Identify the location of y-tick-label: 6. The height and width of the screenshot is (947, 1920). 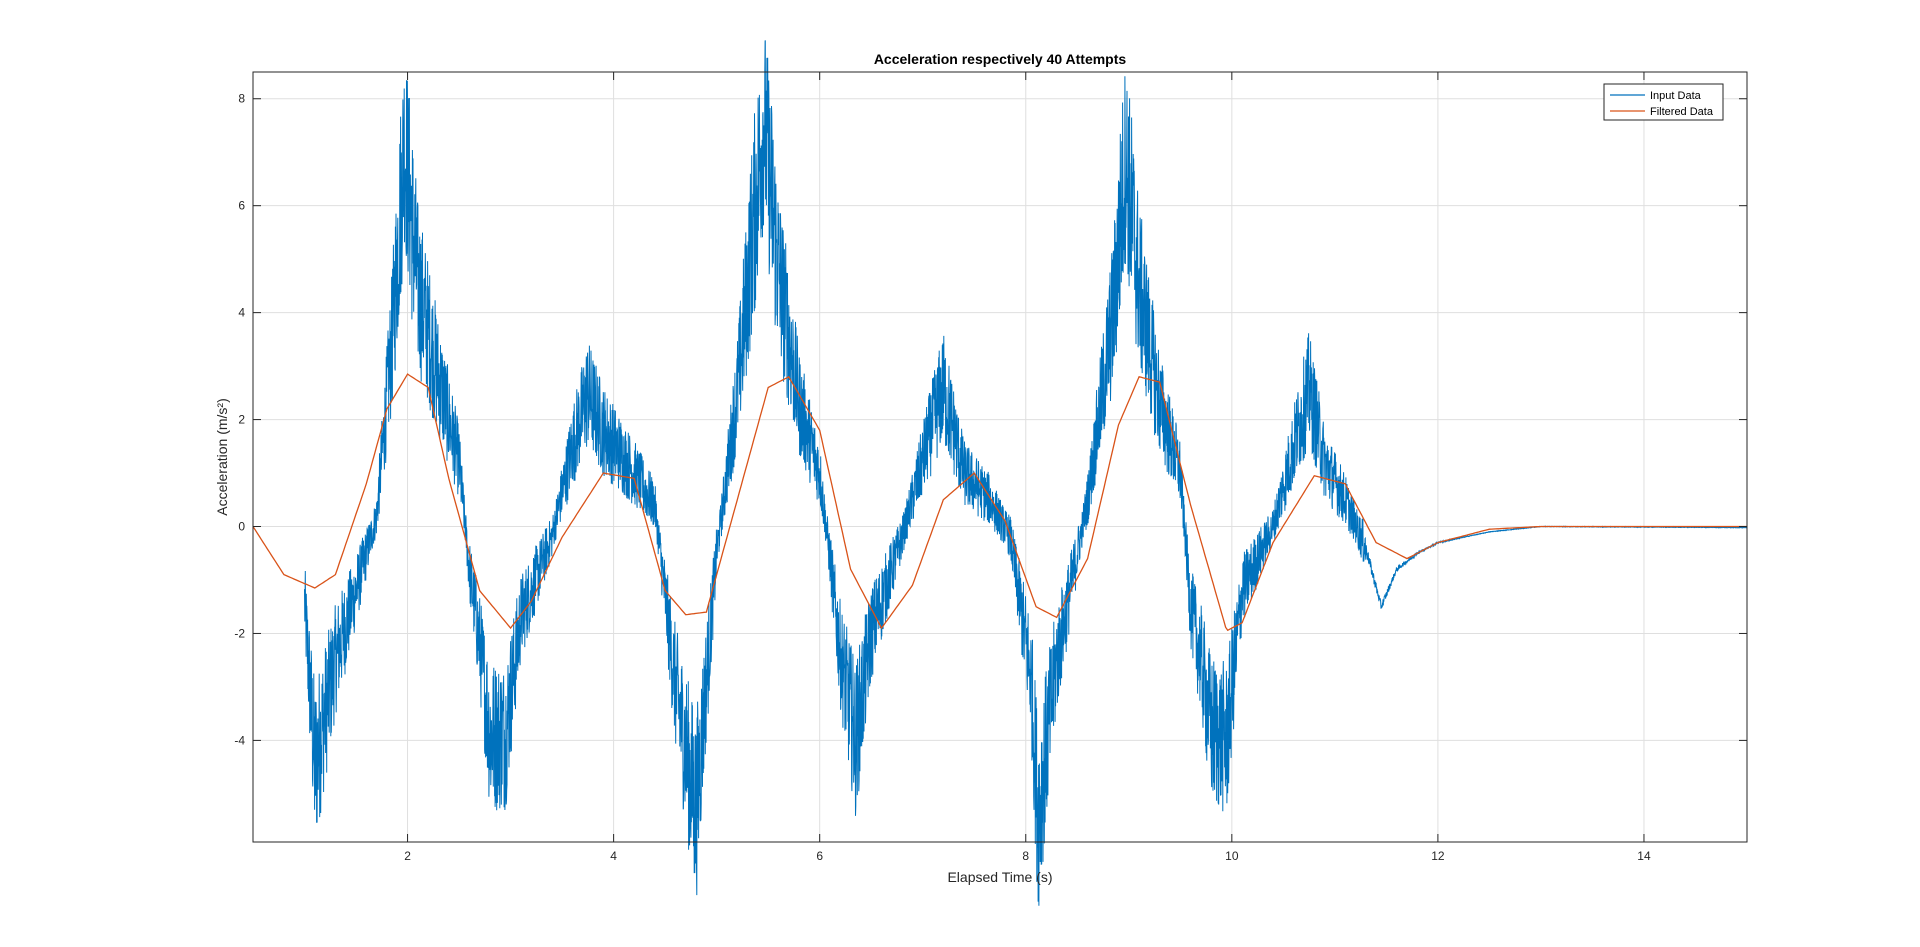
(241, 206).